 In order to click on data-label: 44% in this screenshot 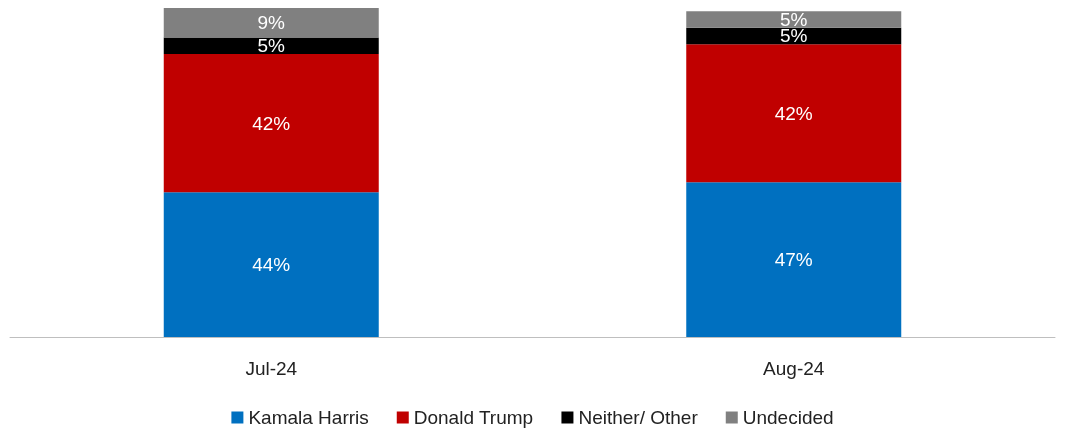, I will do `click(271, 265)`.